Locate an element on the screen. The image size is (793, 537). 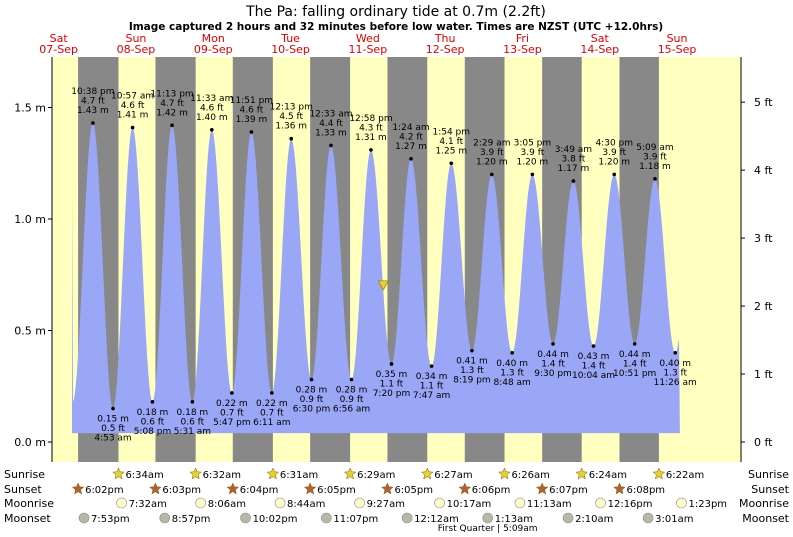
sunrise-time: 6:22am is located at coordinates (685, 475).